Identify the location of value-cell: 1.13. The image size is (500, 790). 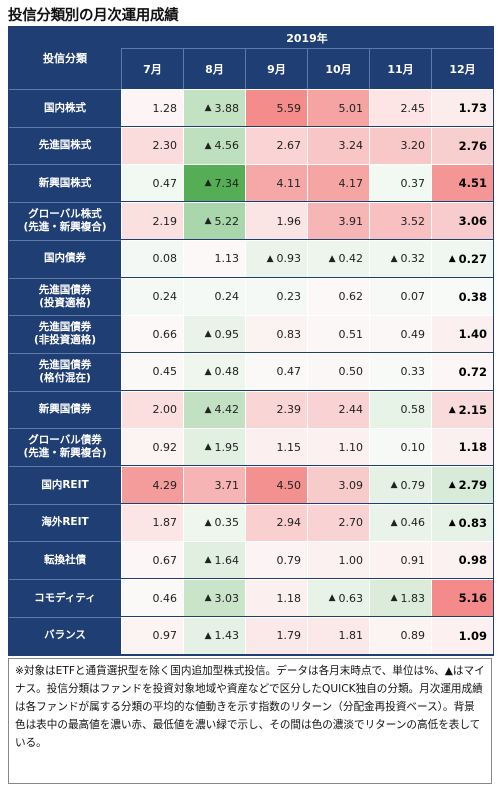
(214, 258).